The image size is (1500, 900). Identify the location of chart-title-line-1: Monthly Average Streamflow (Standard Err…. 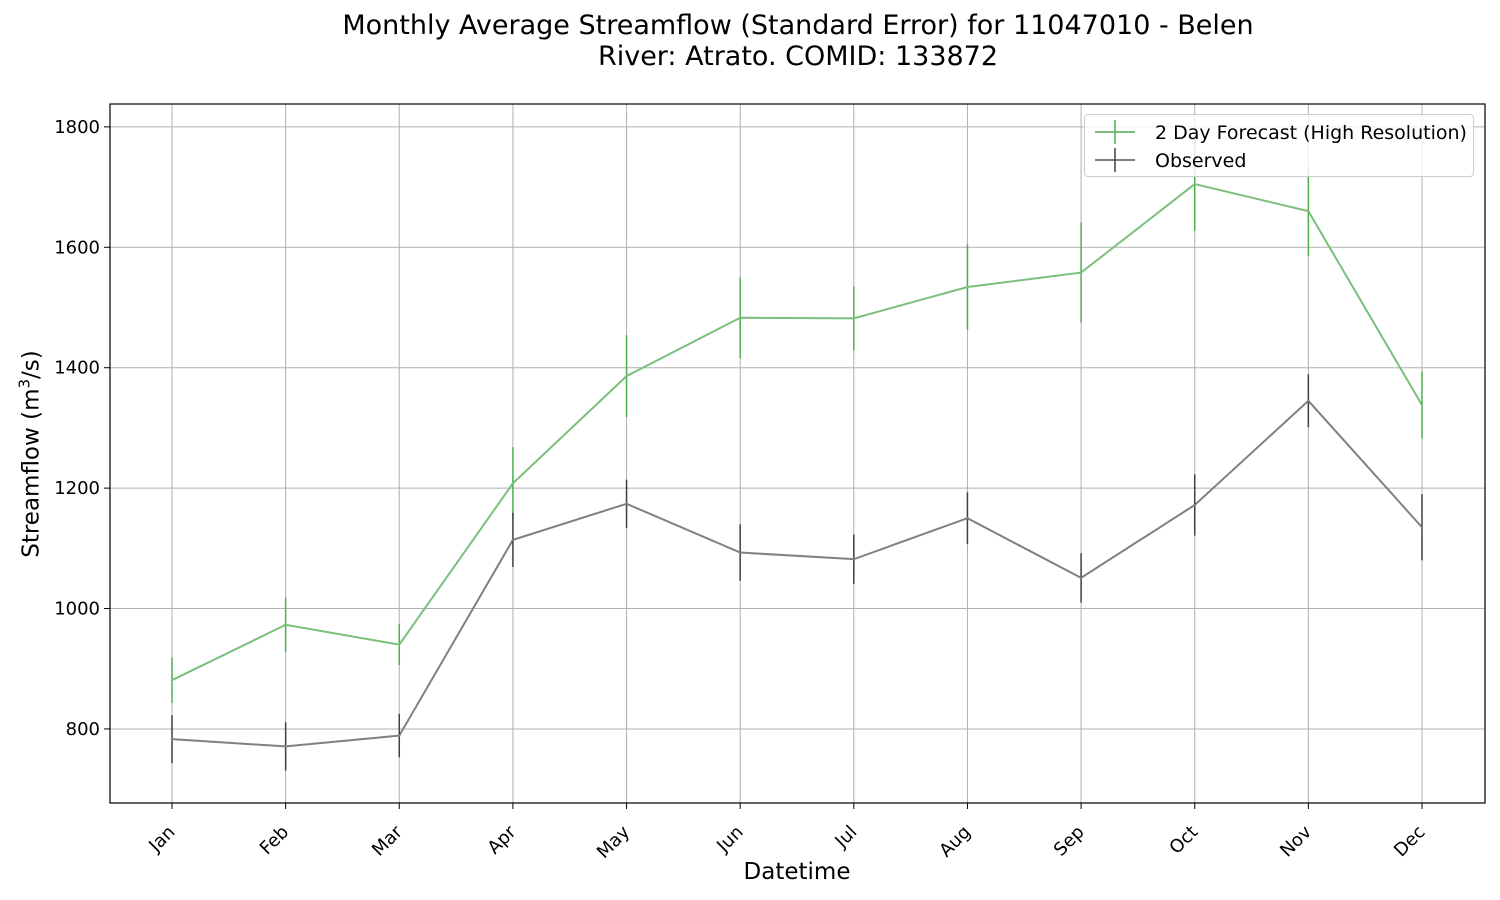
(798, 25).